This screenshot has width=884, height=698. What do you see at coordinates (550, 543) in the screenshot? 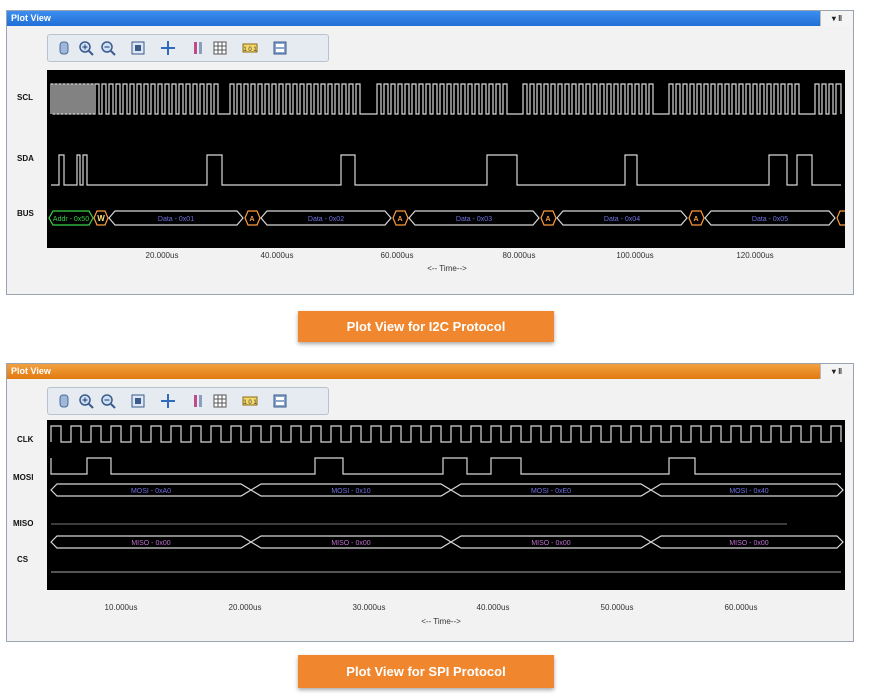
I see `miso-label-3: MISO - 0x00` at bounding box center [550, 543].